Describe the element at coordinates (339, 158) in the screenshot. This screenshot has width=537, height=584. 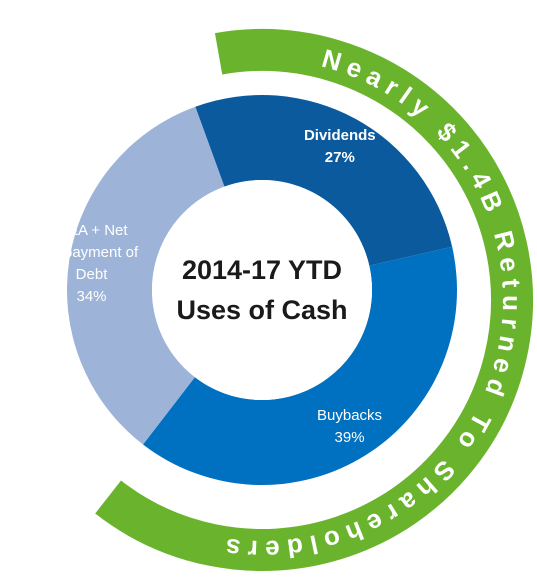
I see `value-label: 27%` at that location.